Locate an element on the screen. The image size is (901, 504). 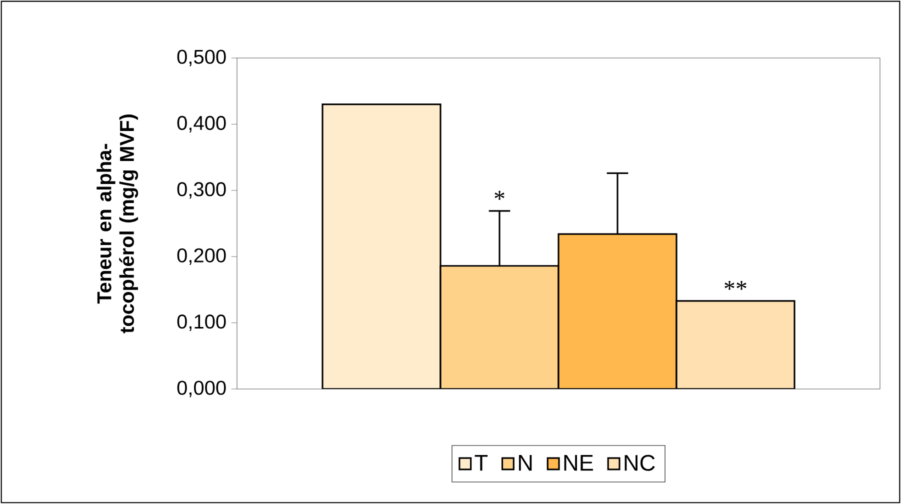
legend-label: N is located at coordinates (525, 462).